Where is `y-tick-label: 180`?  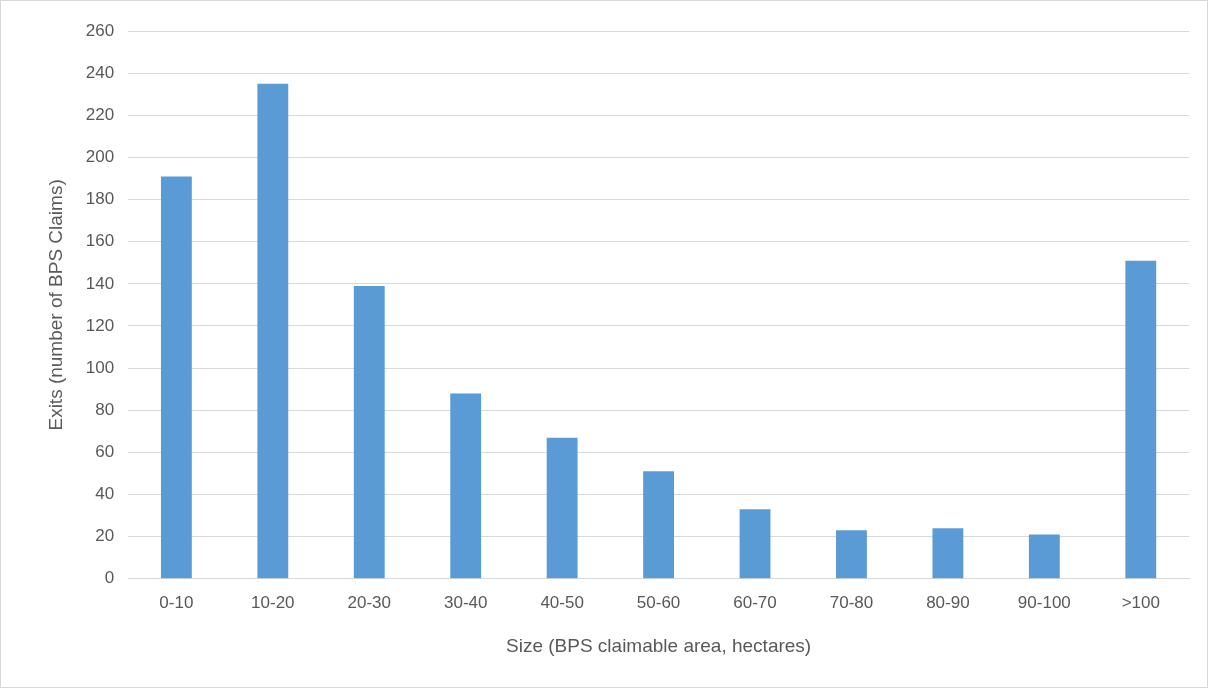
y-tick-label: 180 is located at coordinates (100, 199).